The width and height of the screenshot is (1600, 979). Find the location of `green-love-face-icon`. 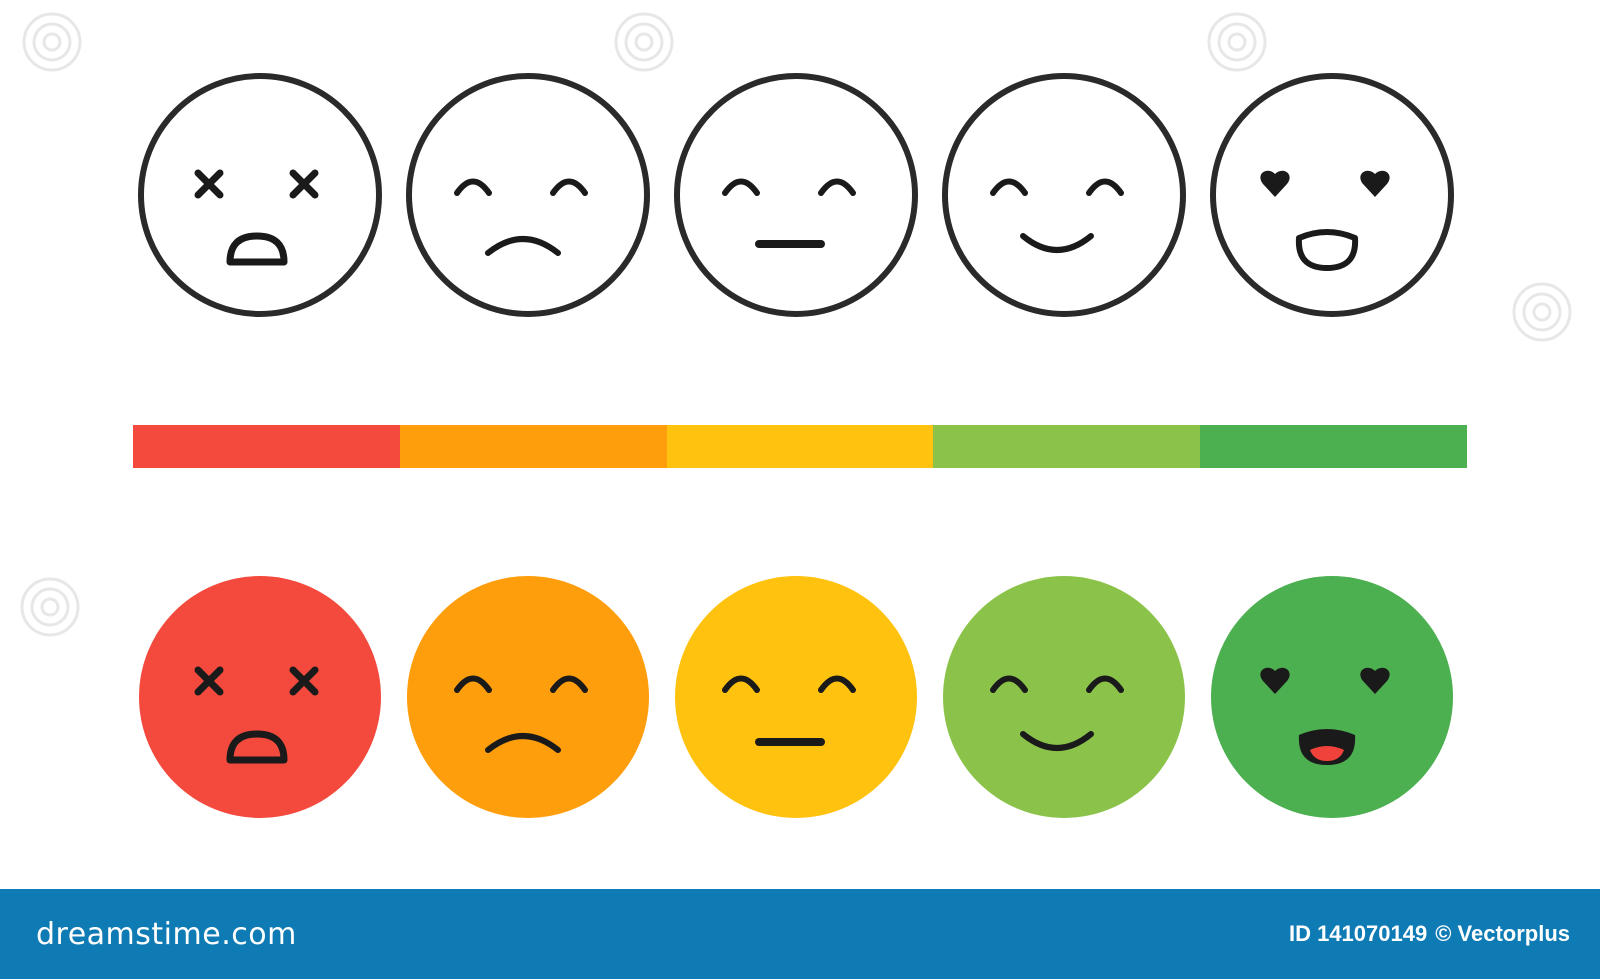

green-love-face-icon is located at coordinates (1332, 697).